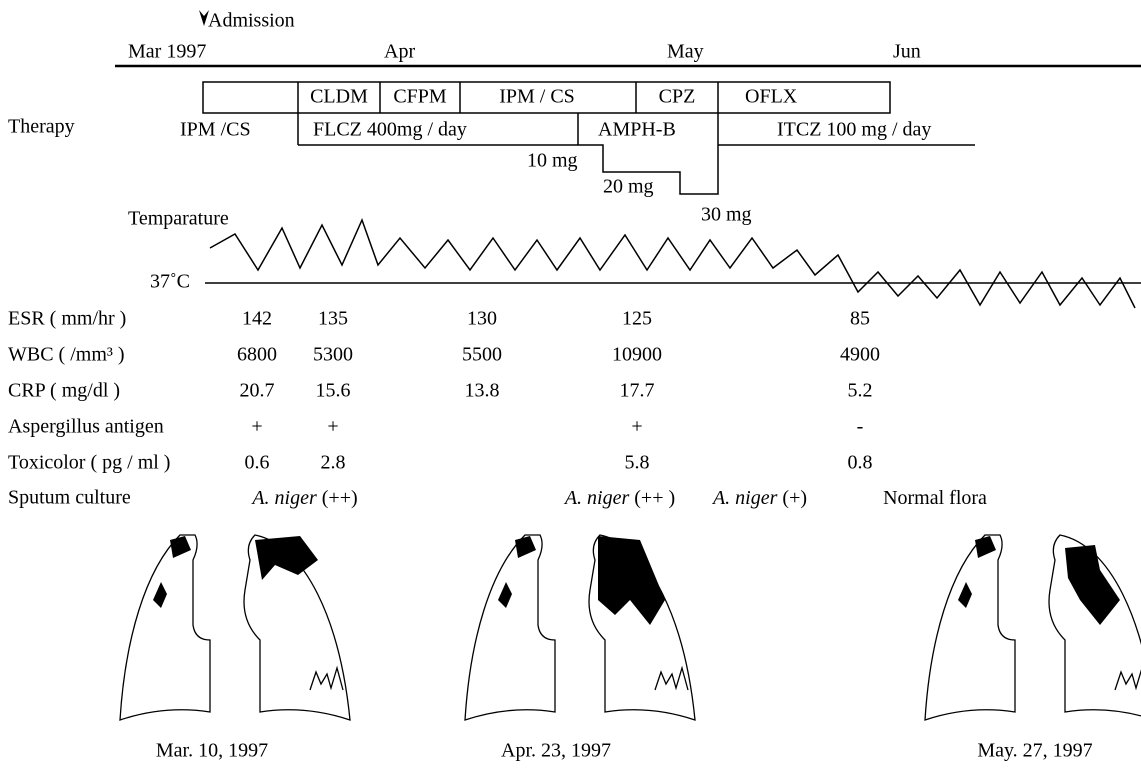 The image size is (1141, 769). Describe the element at coordinates (204, 18) in the screenshot. I see `admission-arrow` at that location.